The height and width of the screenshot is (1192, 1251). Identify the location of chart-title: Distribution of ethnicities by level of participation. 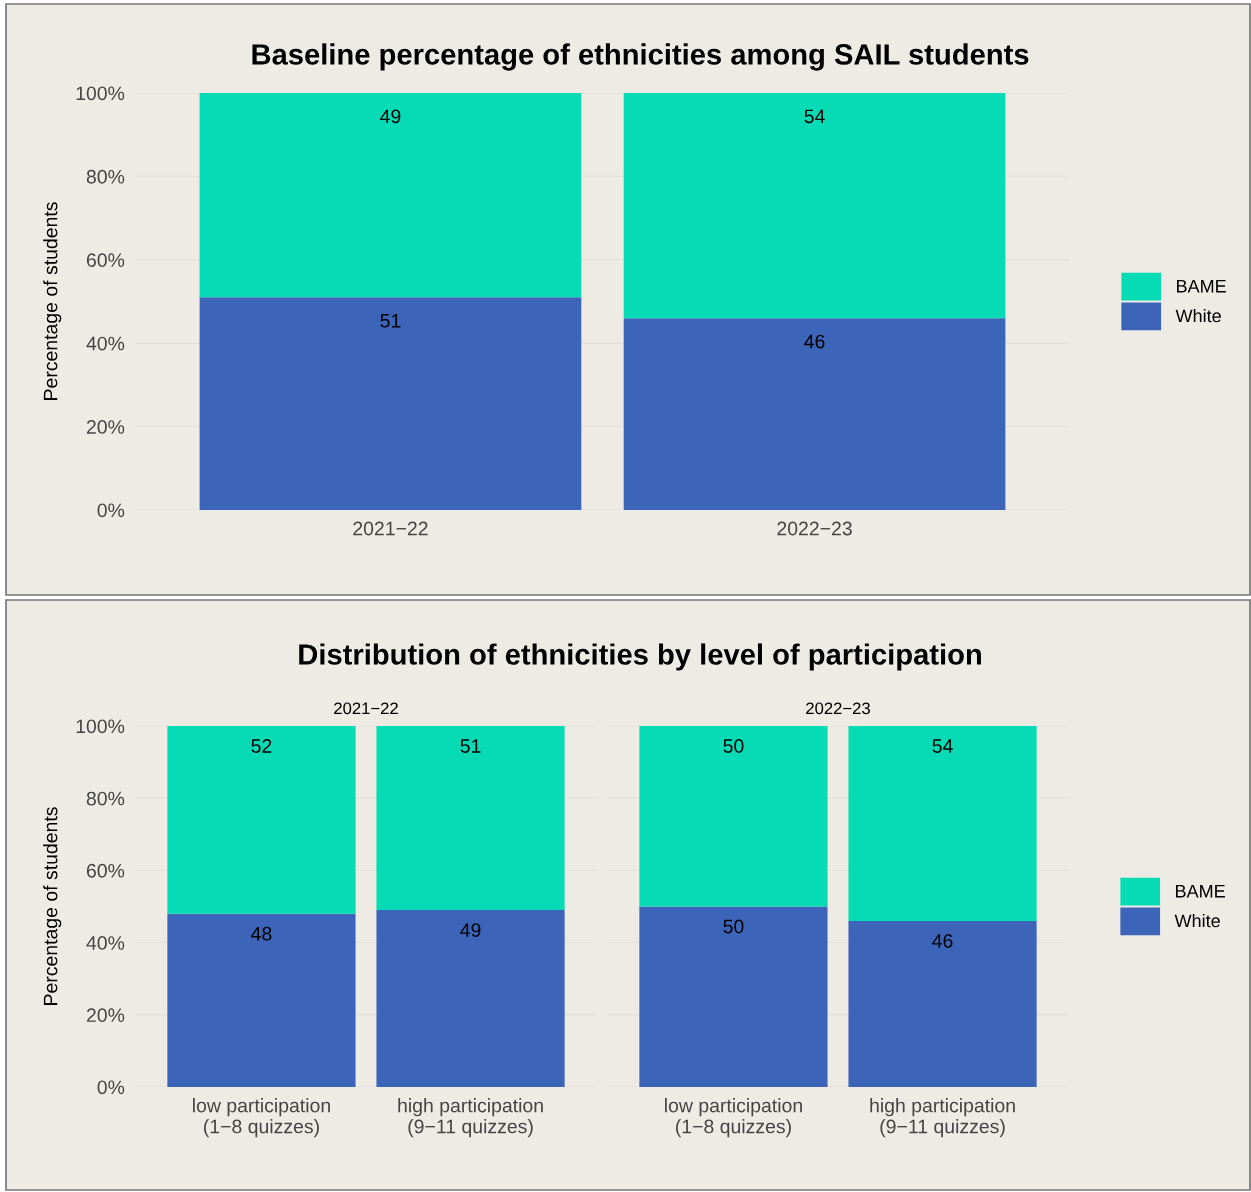
(640, 657).